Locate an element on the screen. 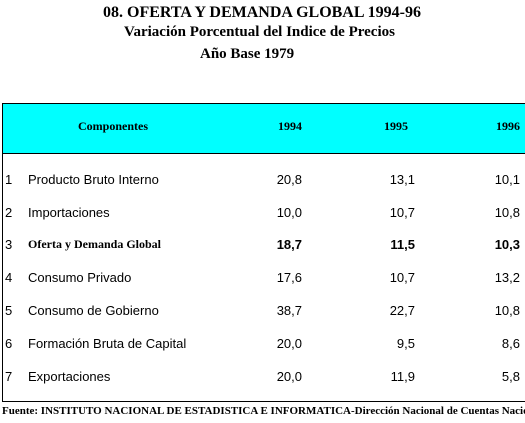 The width and height of the screenshot is (525, 423). column-header-1994: 1994 is located at coordinates (290, 126).